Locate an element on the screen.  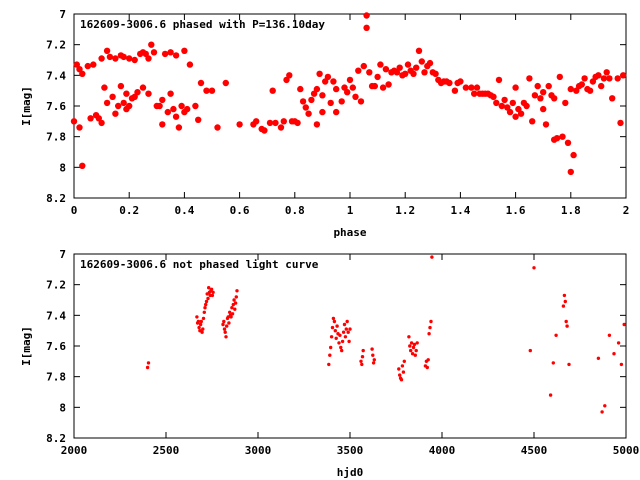
x-tick-label: 1.4 is located at coordinates (460, 210).